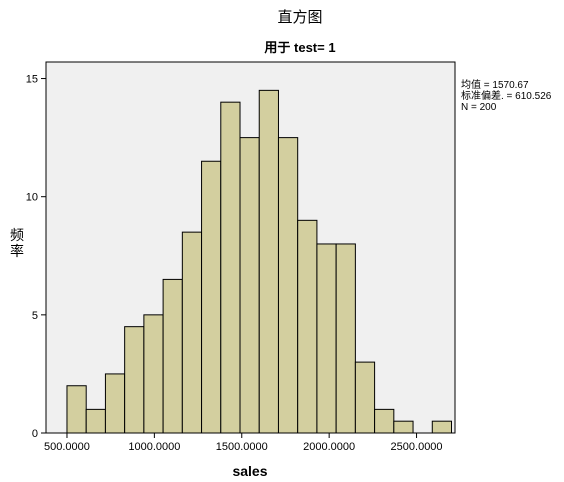 This screenshot has height=482, width=564. Describe the element at coordinates (154, 447) in the screenshot. I see `x-tick-label: 1000.0000` at that location.